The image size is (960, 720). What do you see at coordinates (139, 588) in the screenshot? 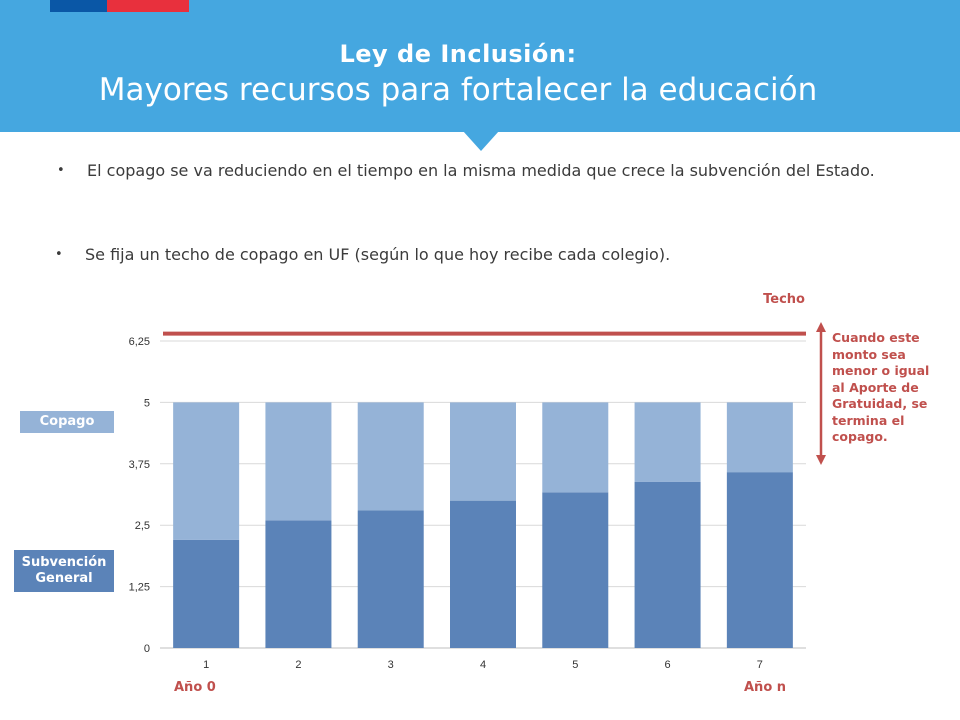
I see `y-tick-label: 1,25` at bounding box center [139, 588].